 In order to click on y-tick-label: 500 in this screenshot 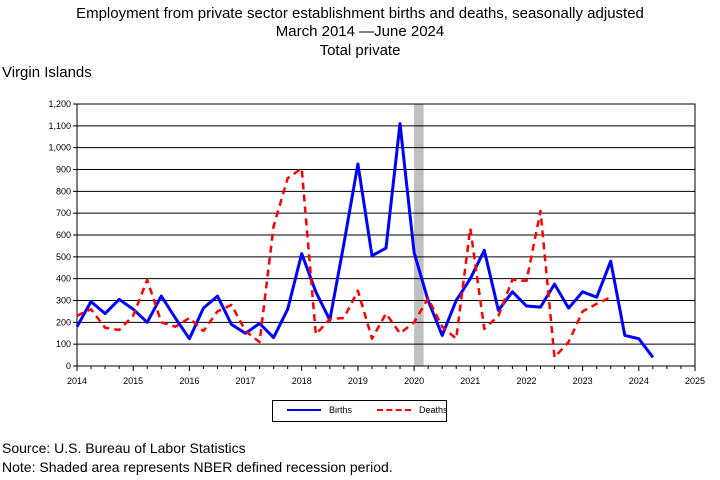, I will do `click(63, 257)`.